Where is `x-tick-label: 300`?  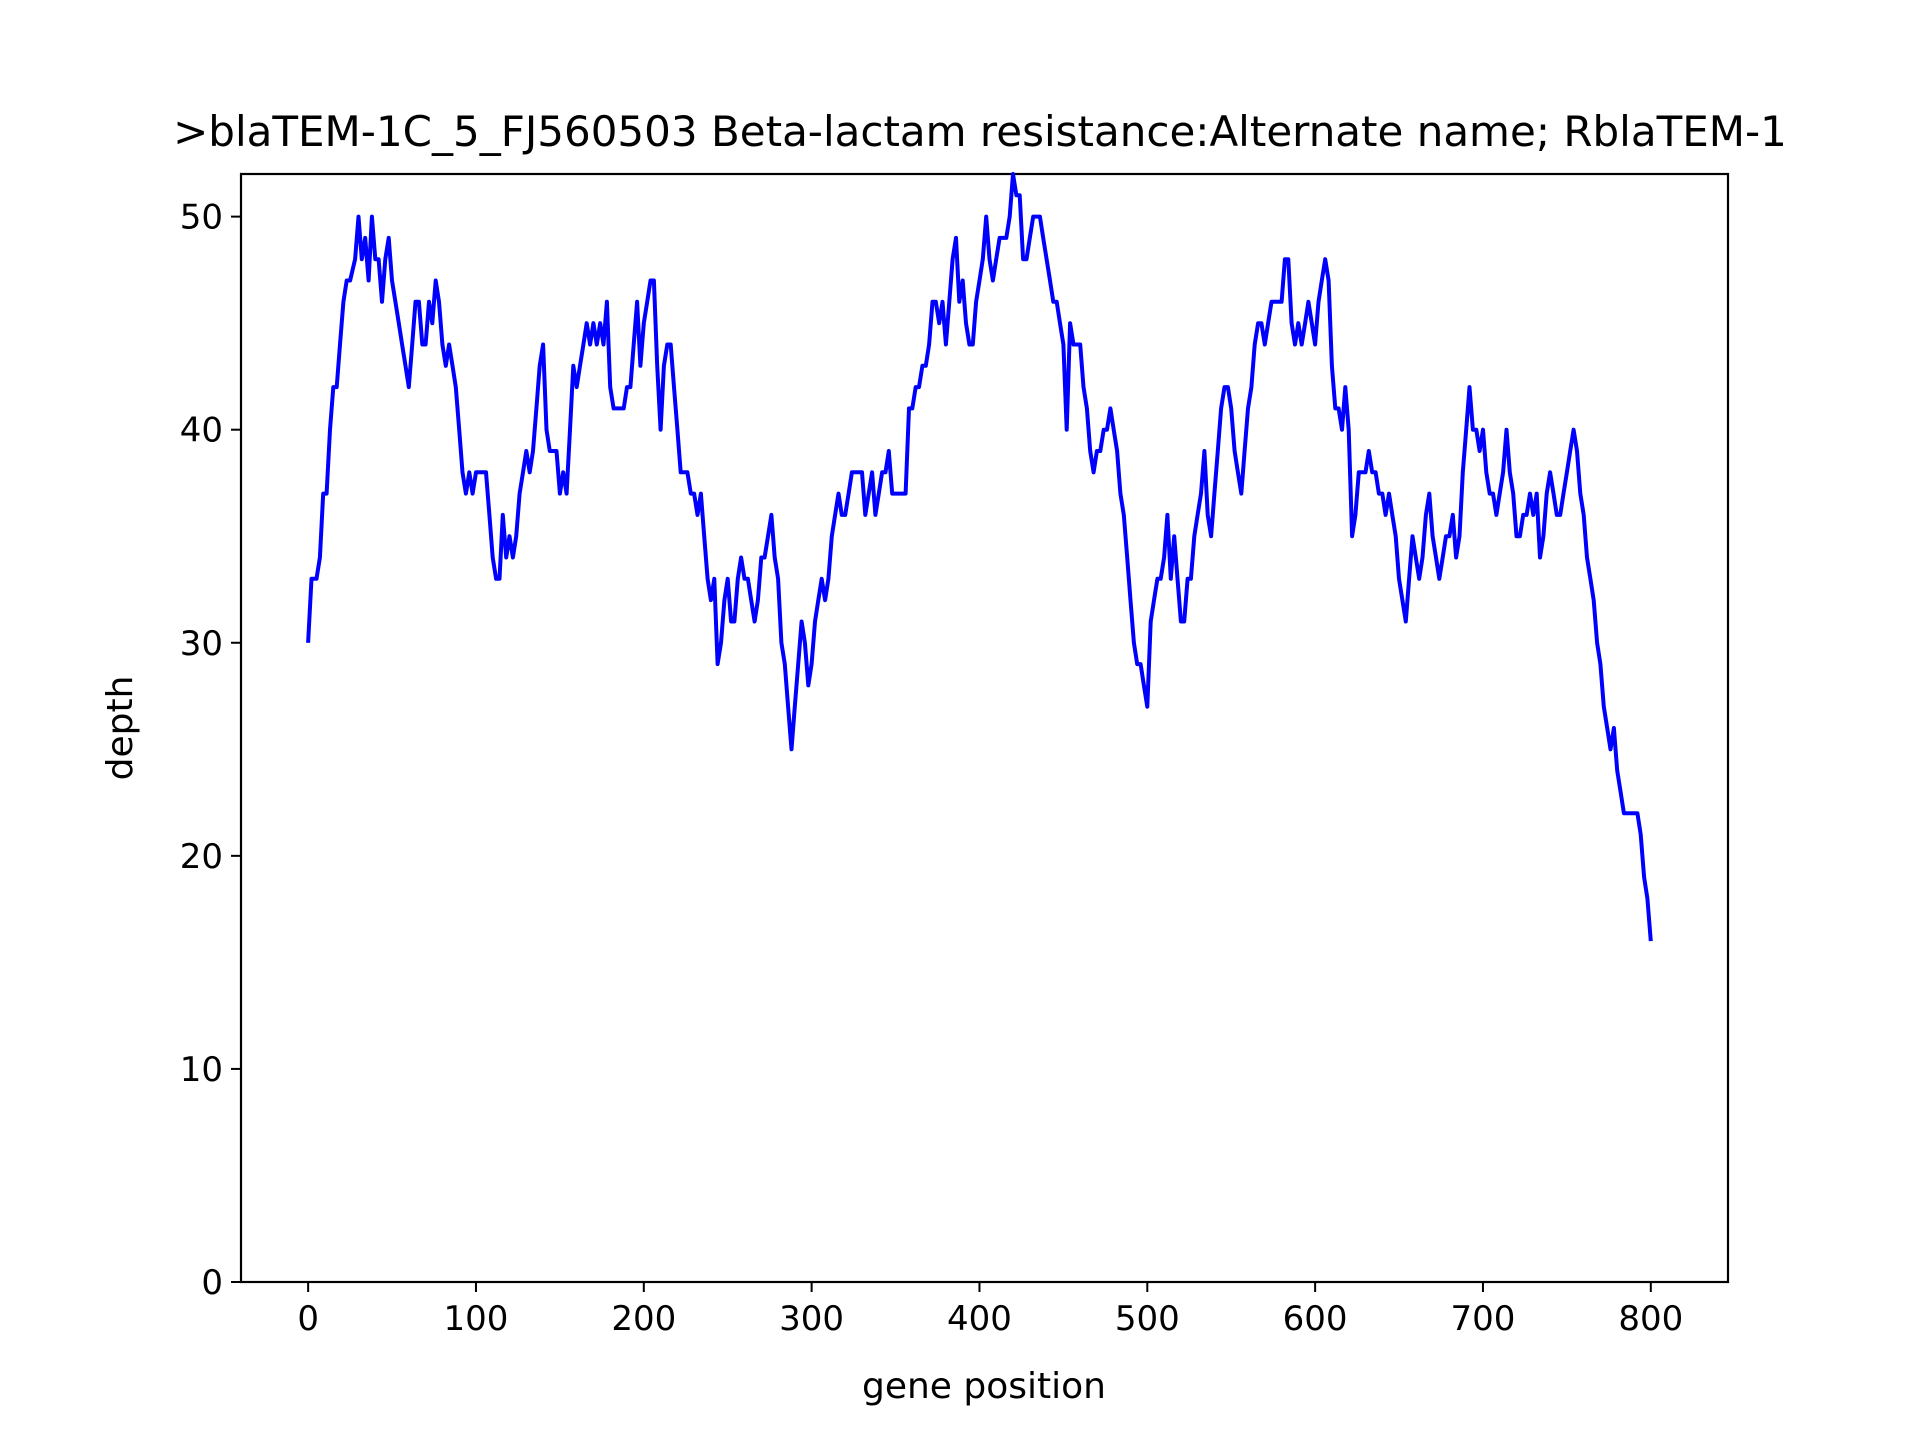 x-tick-label: 300 is located at coordinates (811, 1319).